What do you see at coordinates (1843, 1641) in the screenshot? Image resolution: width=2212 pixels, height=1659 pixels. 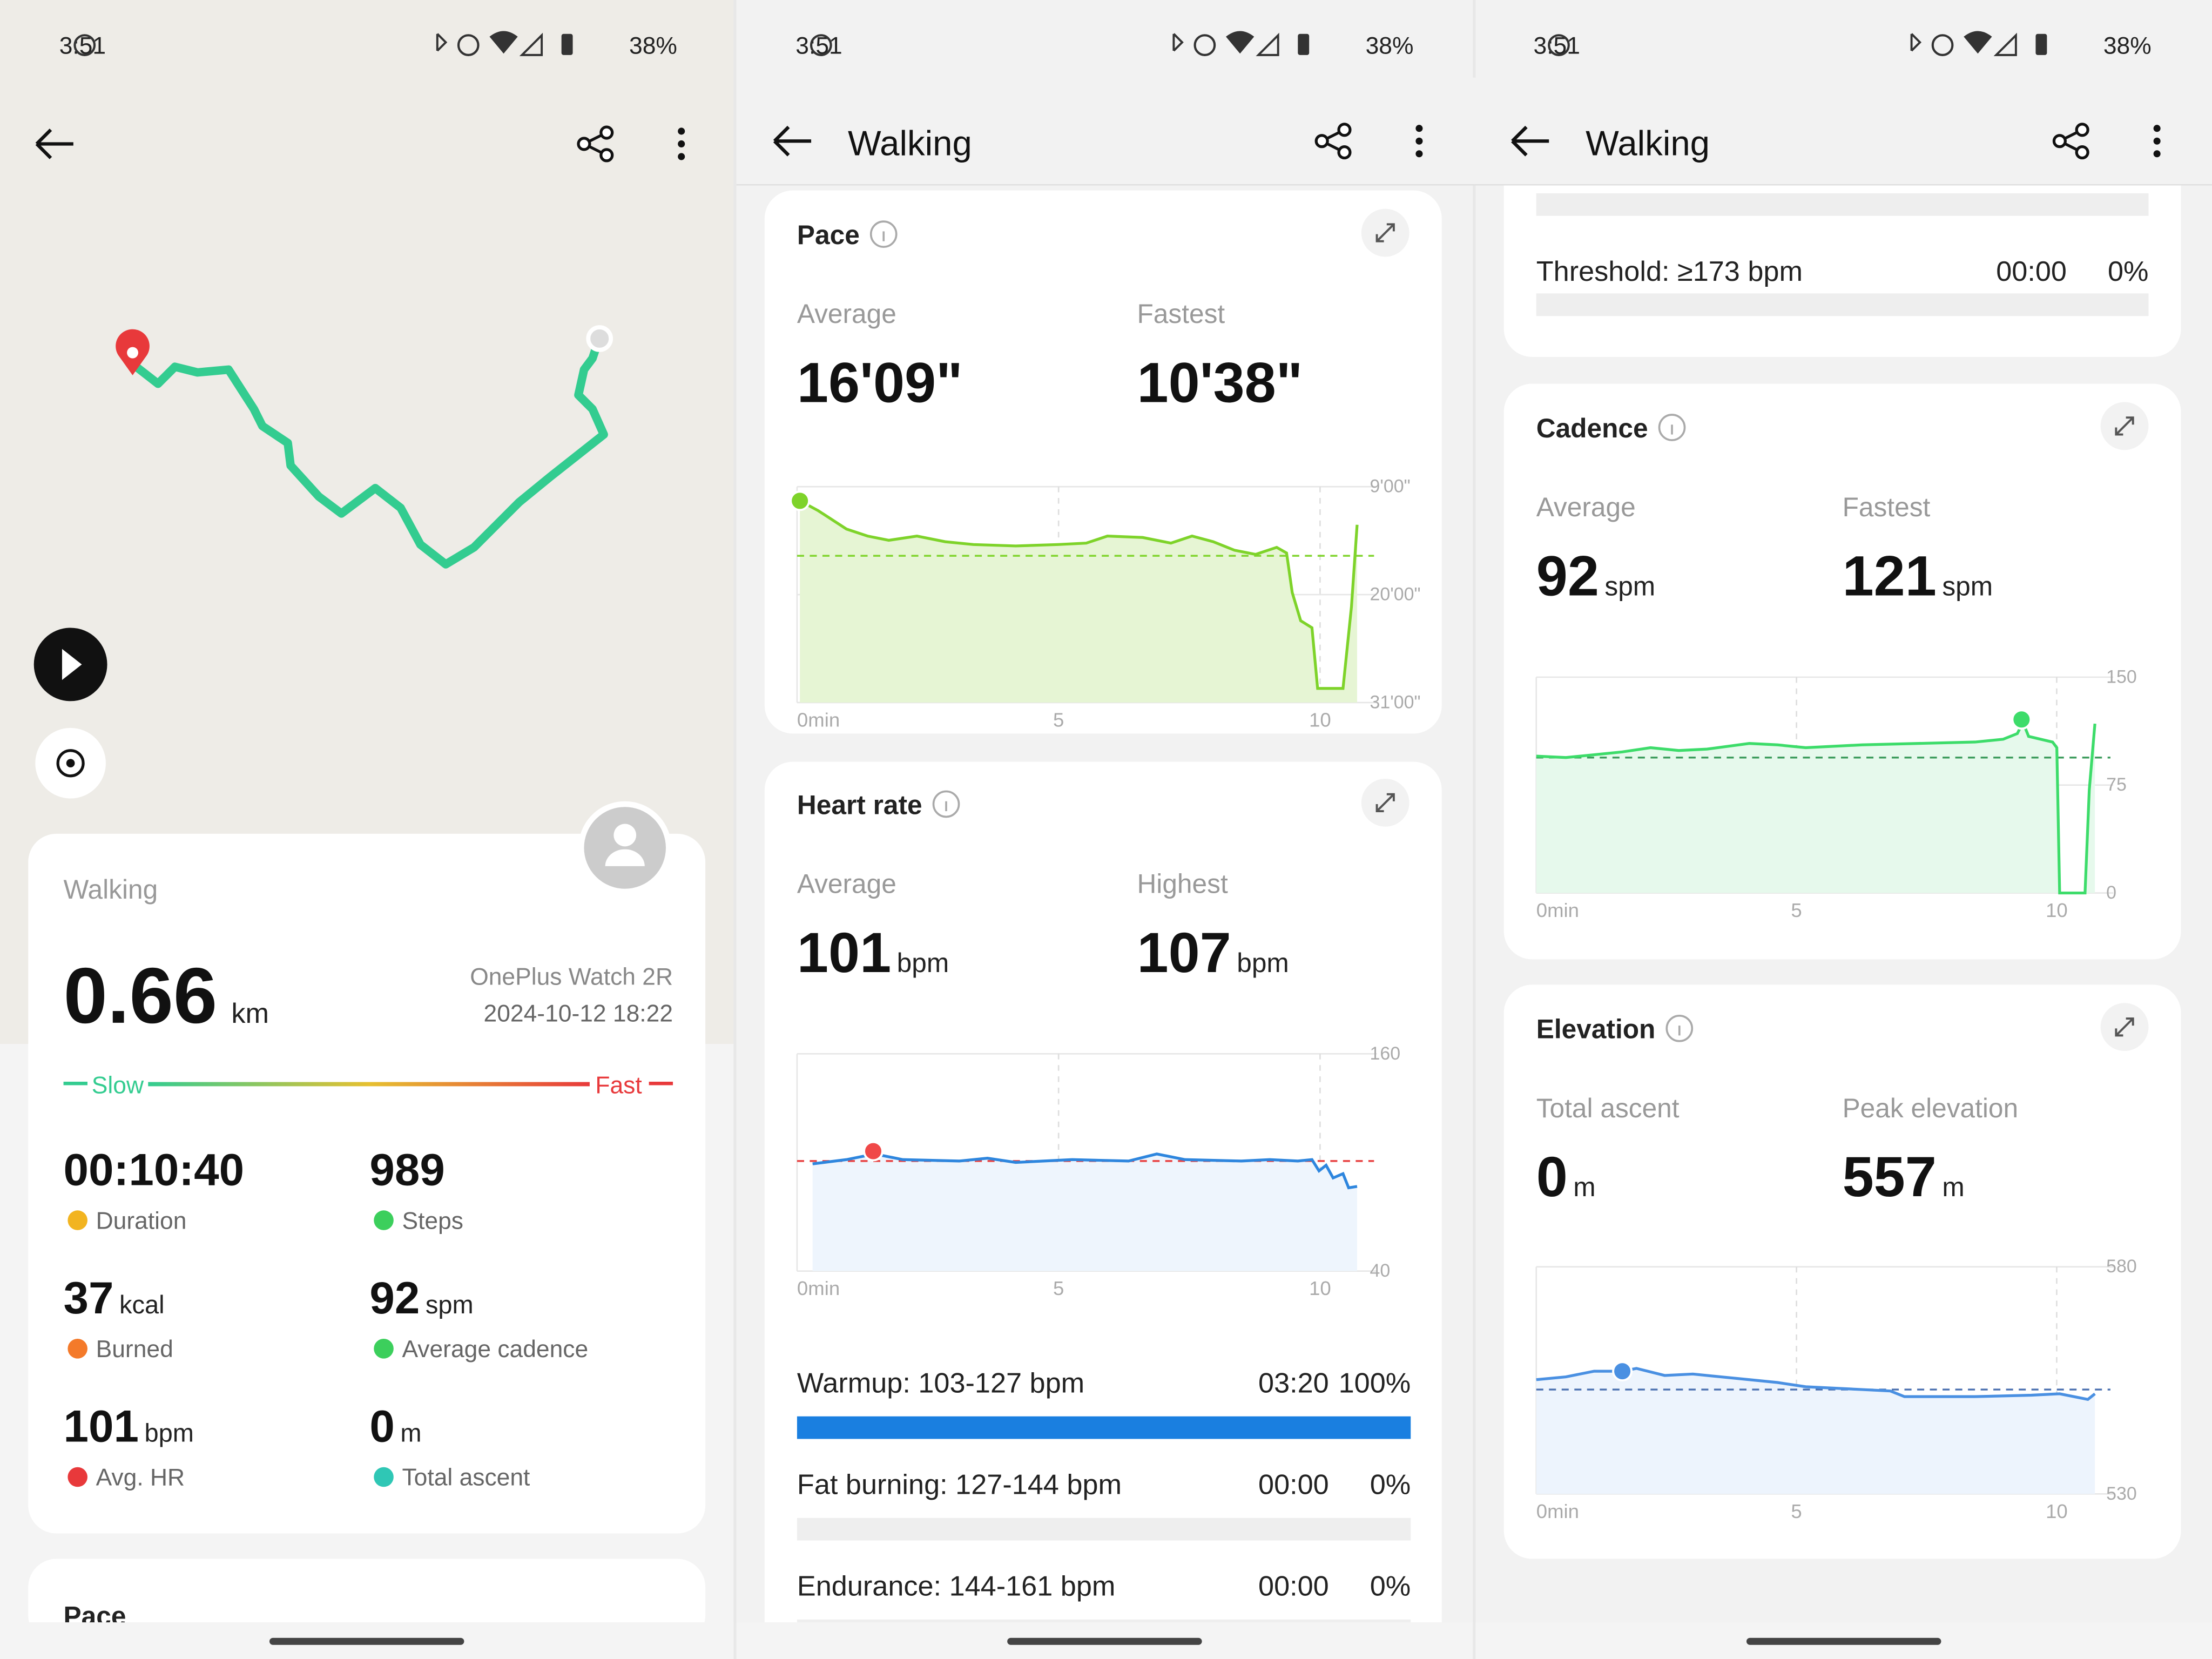 I see `home-indicator` at bounding box center [1843, 1641].